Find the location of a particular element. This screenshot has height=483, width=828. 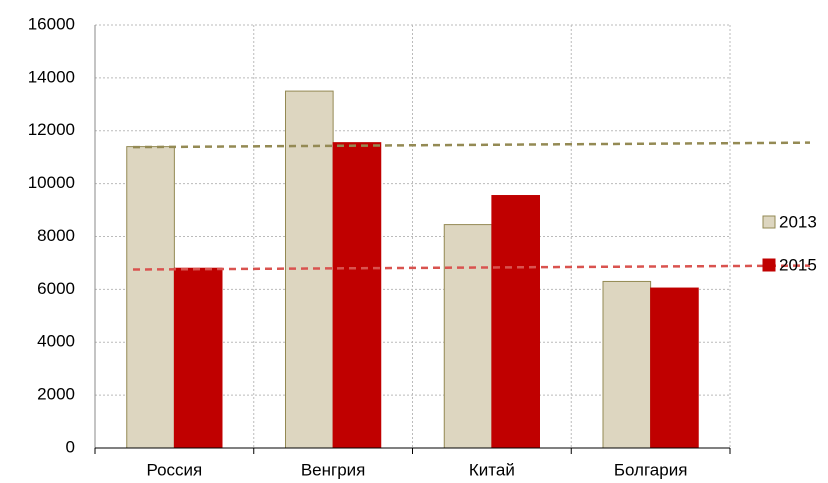

x-tick-label: Венгрия is located at coordinates (333, 469).